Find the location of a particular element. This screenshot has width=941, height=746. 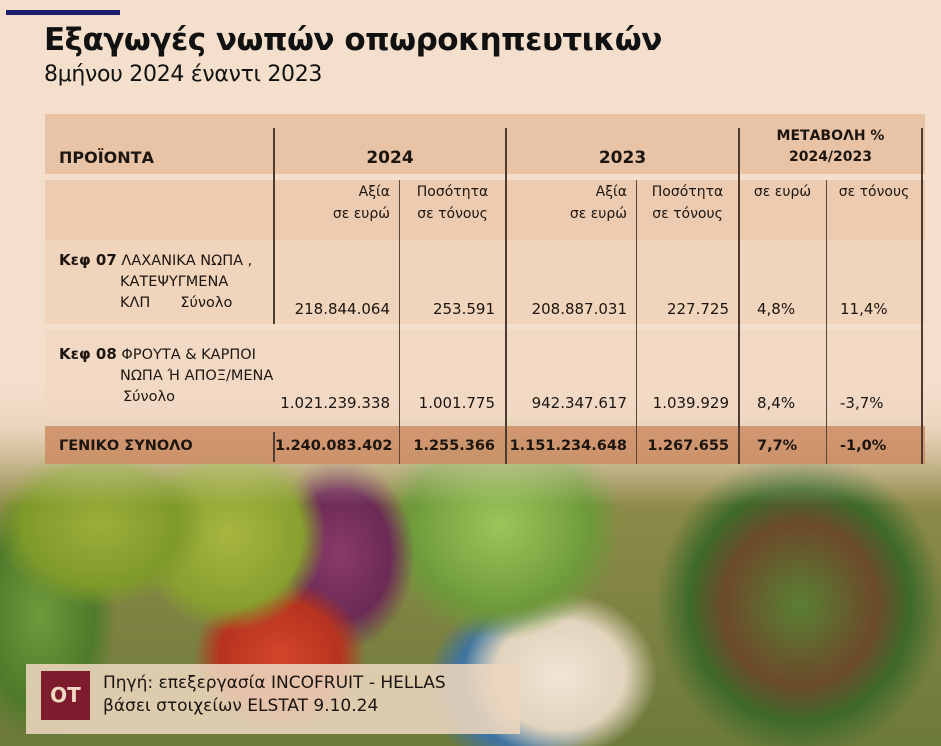

cell-qty-2024: 1.001.775 is located at coordinates (456, 403).